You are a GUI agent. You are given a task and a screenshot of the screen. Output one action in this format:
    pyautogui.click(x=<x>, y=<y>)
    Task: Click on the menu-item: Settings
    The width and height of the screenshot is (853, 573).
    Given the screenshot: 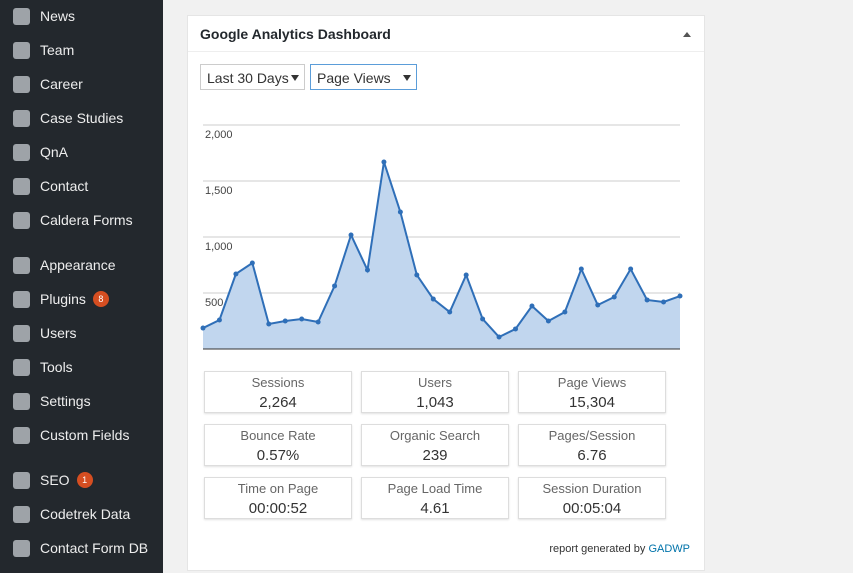 What is the action you would take?
    pyautogui.click(x=81, y=402)
    